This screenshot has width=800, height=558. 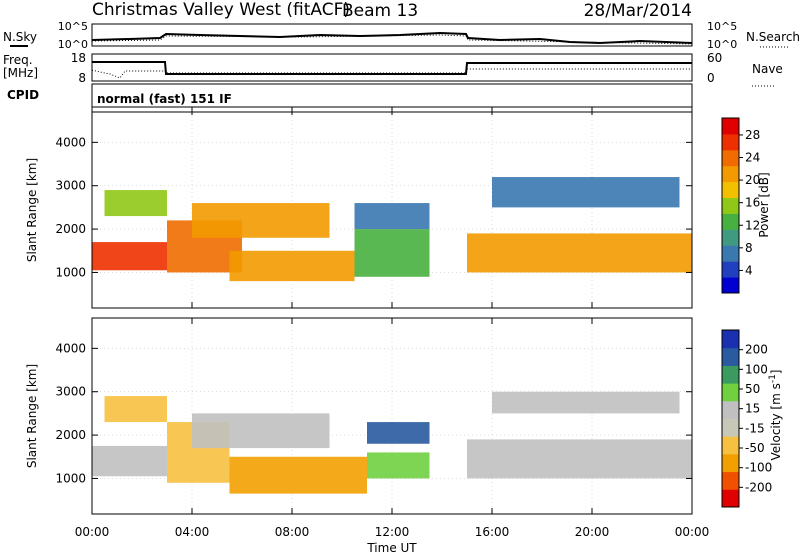 What do you see at coordinates (758, 468) in the screenshot?
I see `colorbar-tick-label: -100` at bounding box center [758, 468].